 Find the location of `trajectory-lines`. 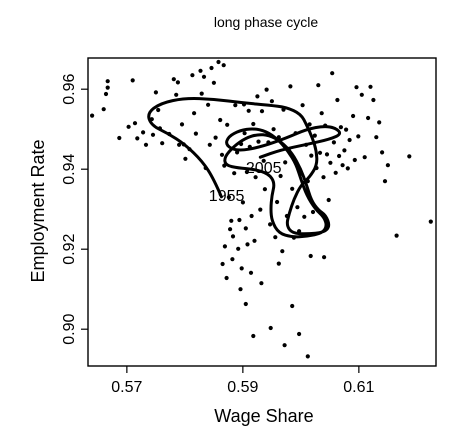

trajectory-lines is located at coordinates (244, 168).